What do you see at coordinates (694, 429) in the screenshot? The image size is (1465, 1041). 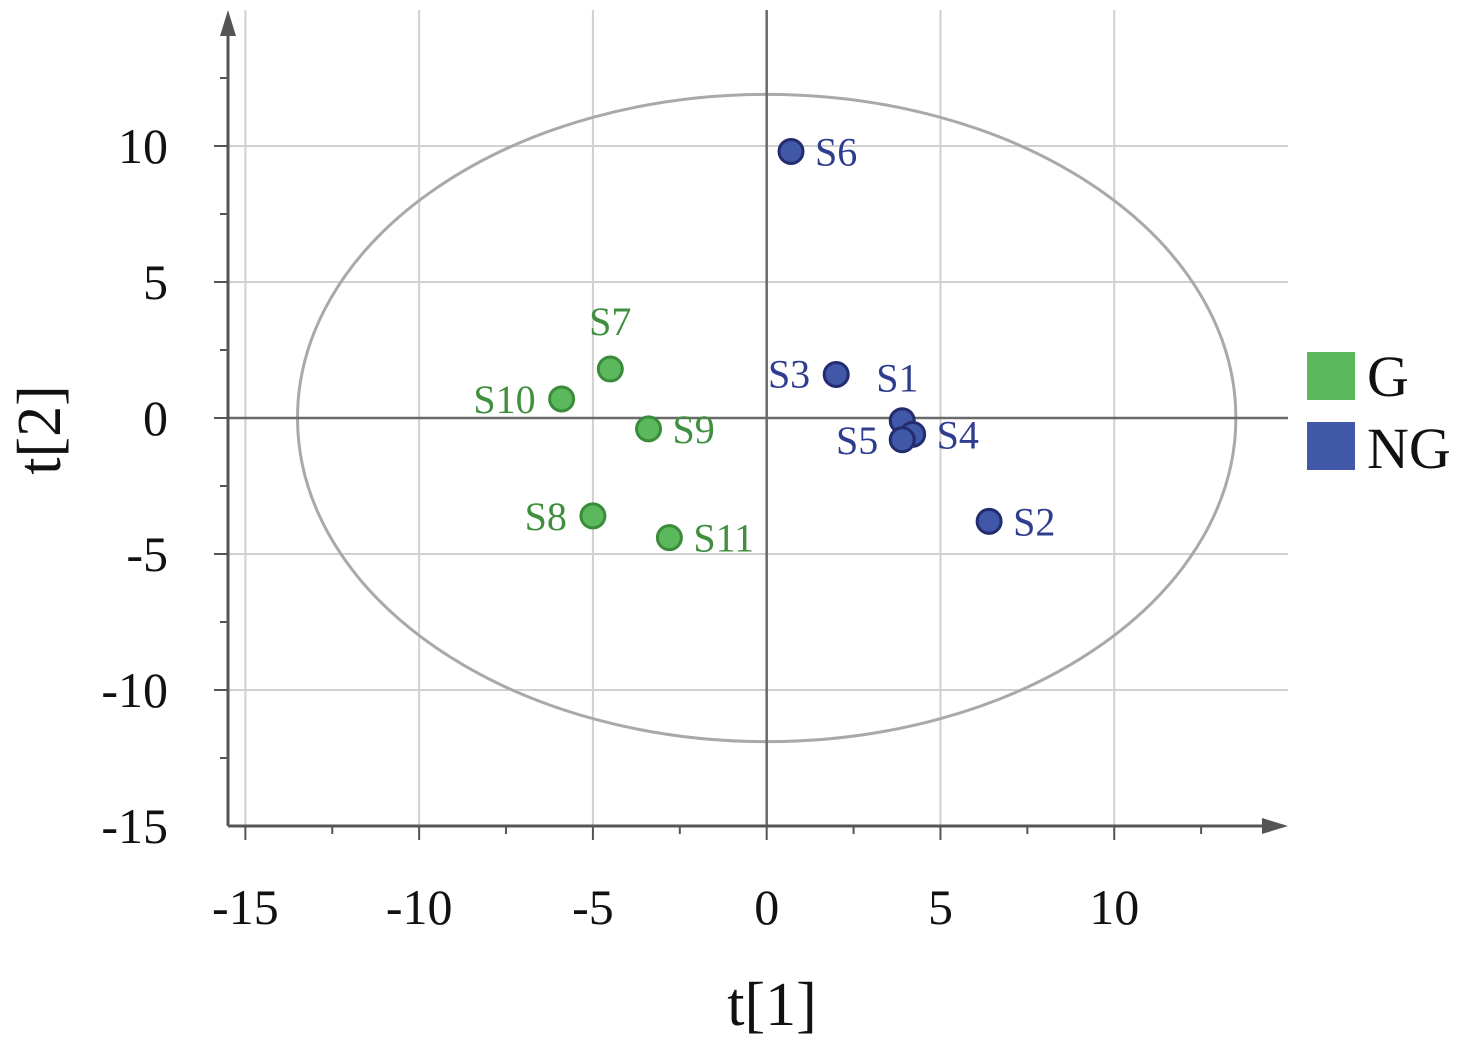 I see `point-label-s9: S9` at bounding box center [694, 429].